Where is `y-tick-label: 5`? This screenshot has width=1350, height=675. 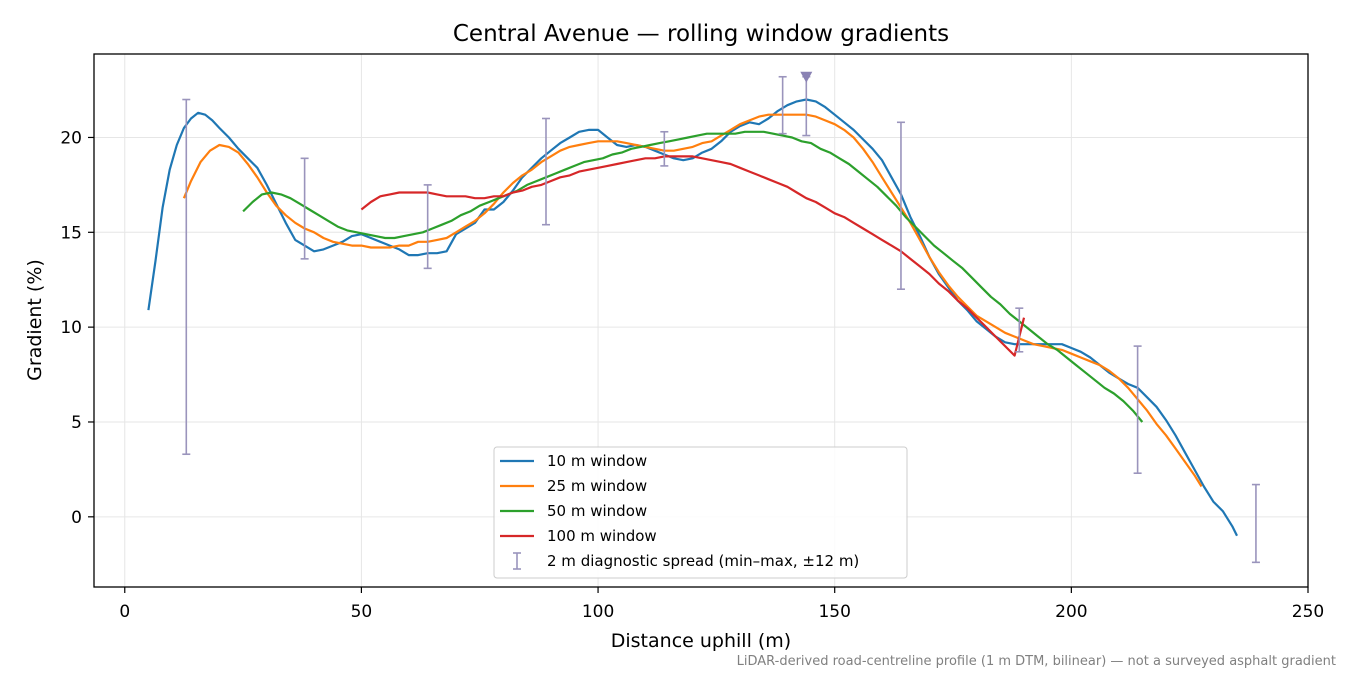 y-tick-label: 5 is located at coordinates (76, 423).